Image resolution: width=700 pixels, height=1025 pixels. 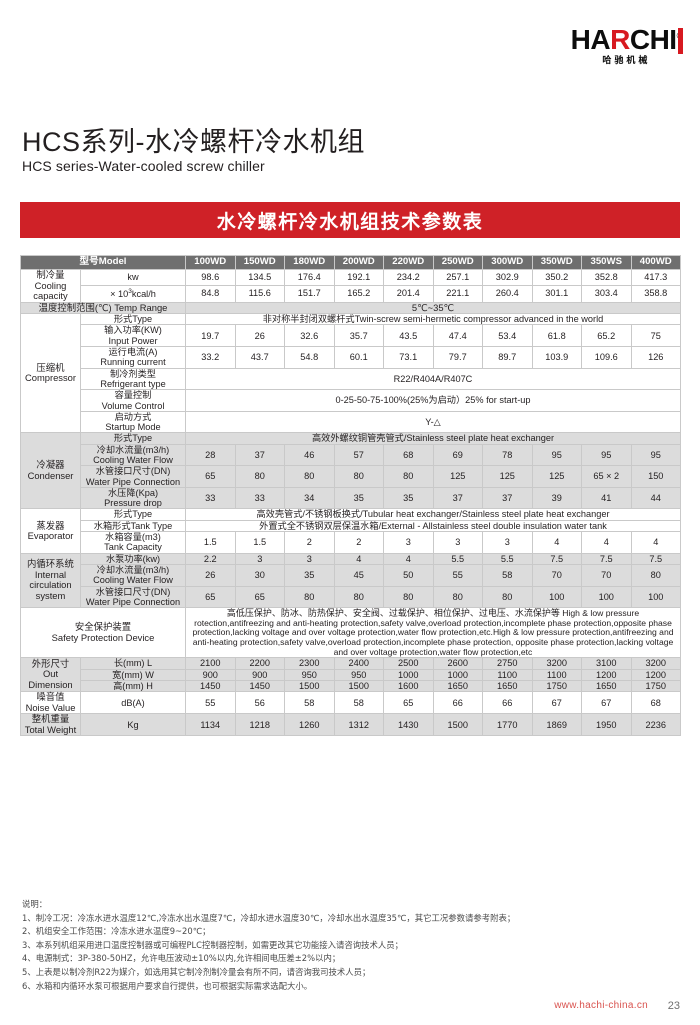 What do you see at coordinates (309, 293) in the screenshot?
I see `cell: 151.7` at bounding box center [309, 293].